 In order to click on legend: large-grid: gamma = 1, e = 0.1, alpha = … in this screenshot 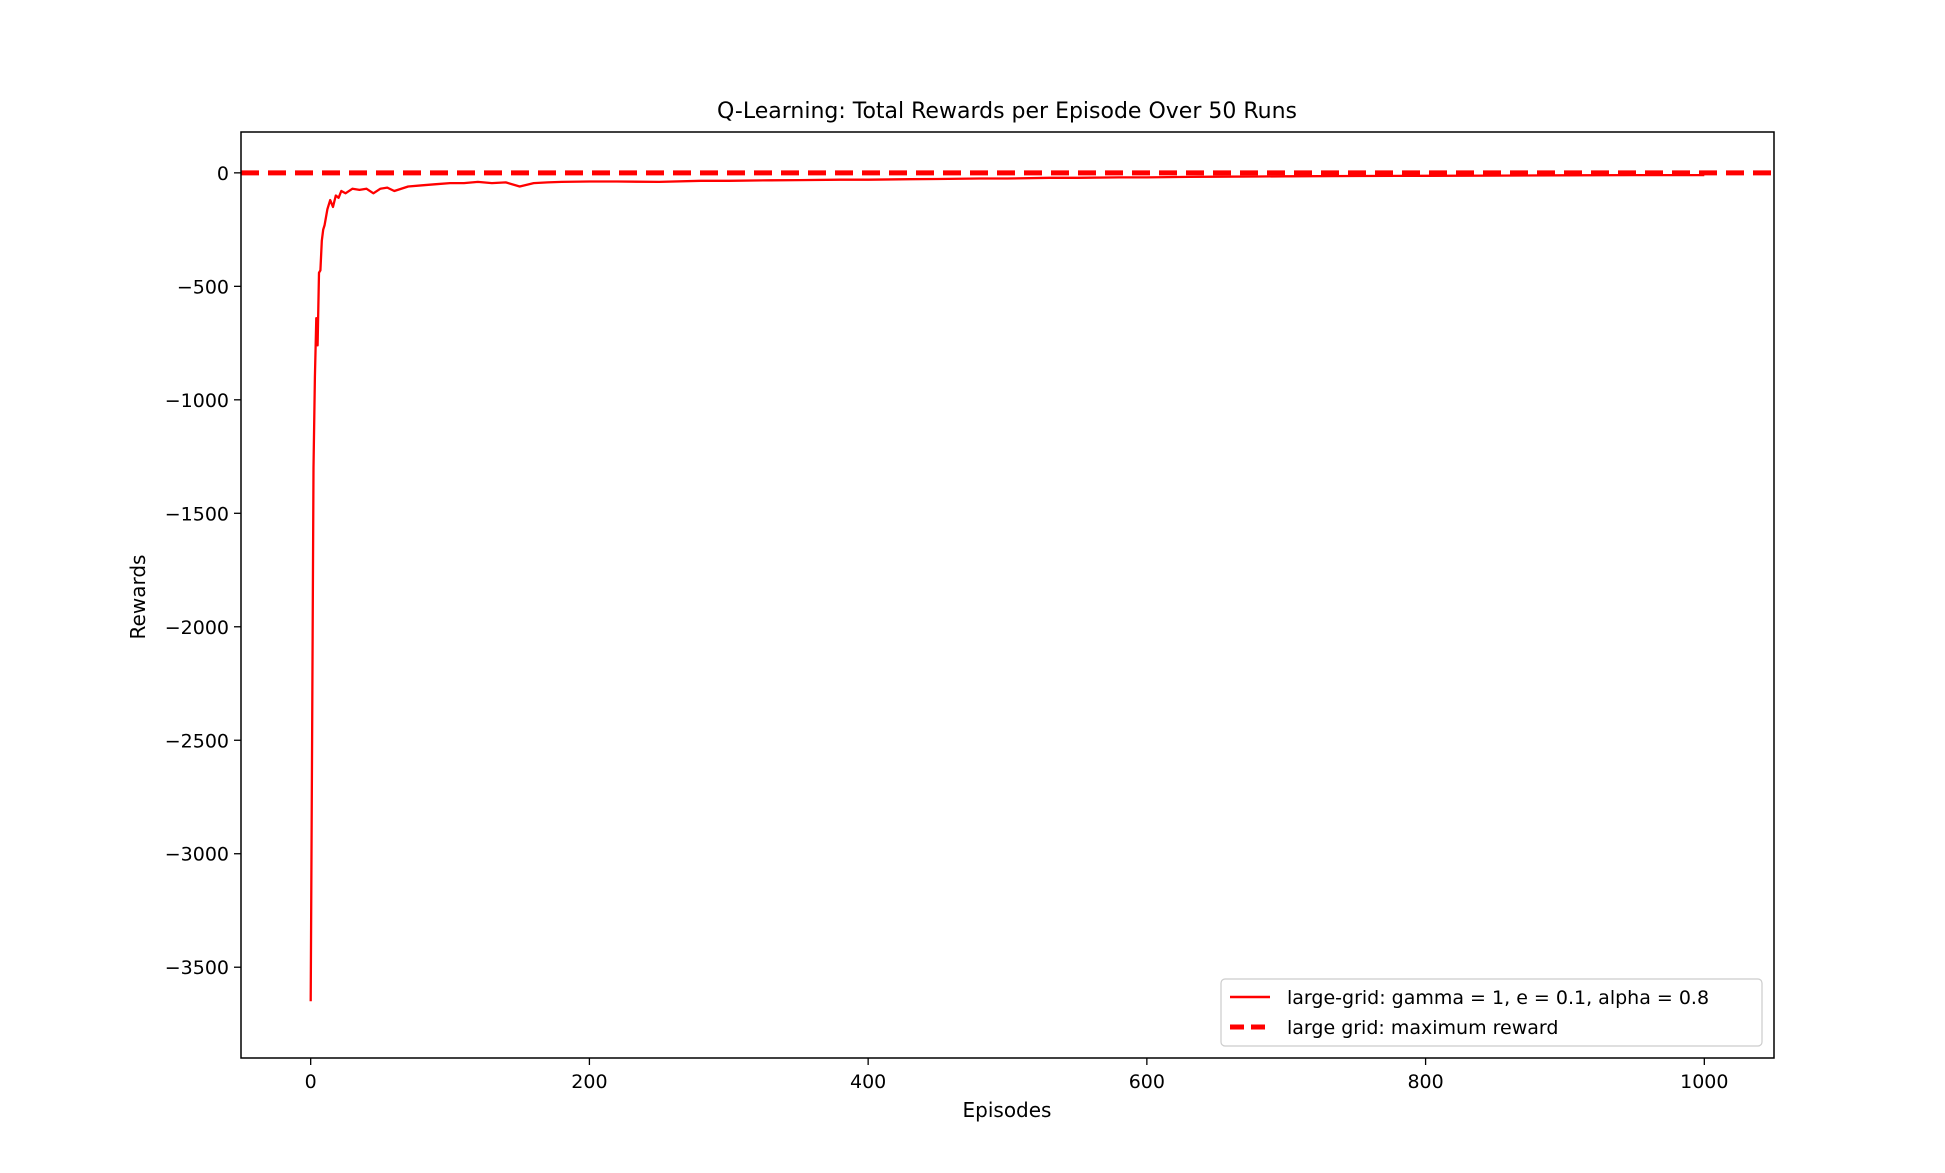, I will do `click(1491, 1012)`.